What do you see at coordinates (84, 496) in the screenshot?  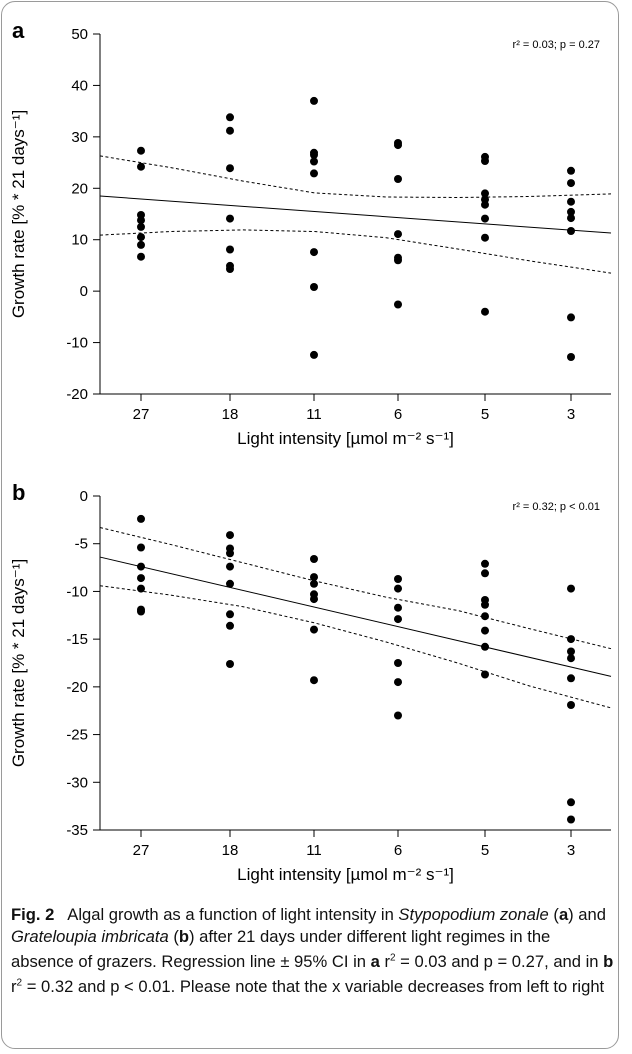 I see `panel-b-y-tick-label: 0` at bounding box center [84, 496].